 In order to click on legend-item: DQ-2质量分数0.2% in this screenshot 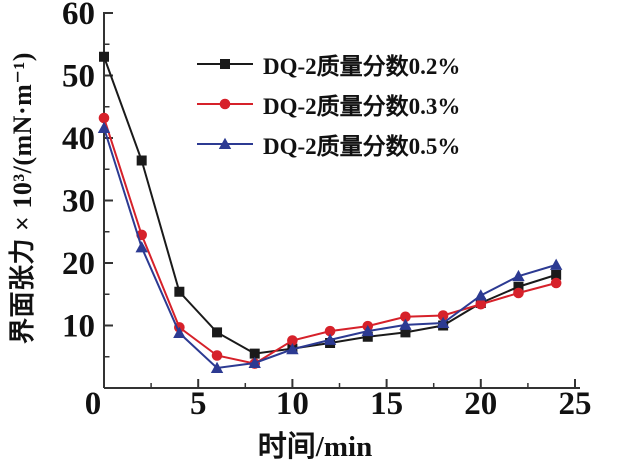, I will do `click(328, 64)`.